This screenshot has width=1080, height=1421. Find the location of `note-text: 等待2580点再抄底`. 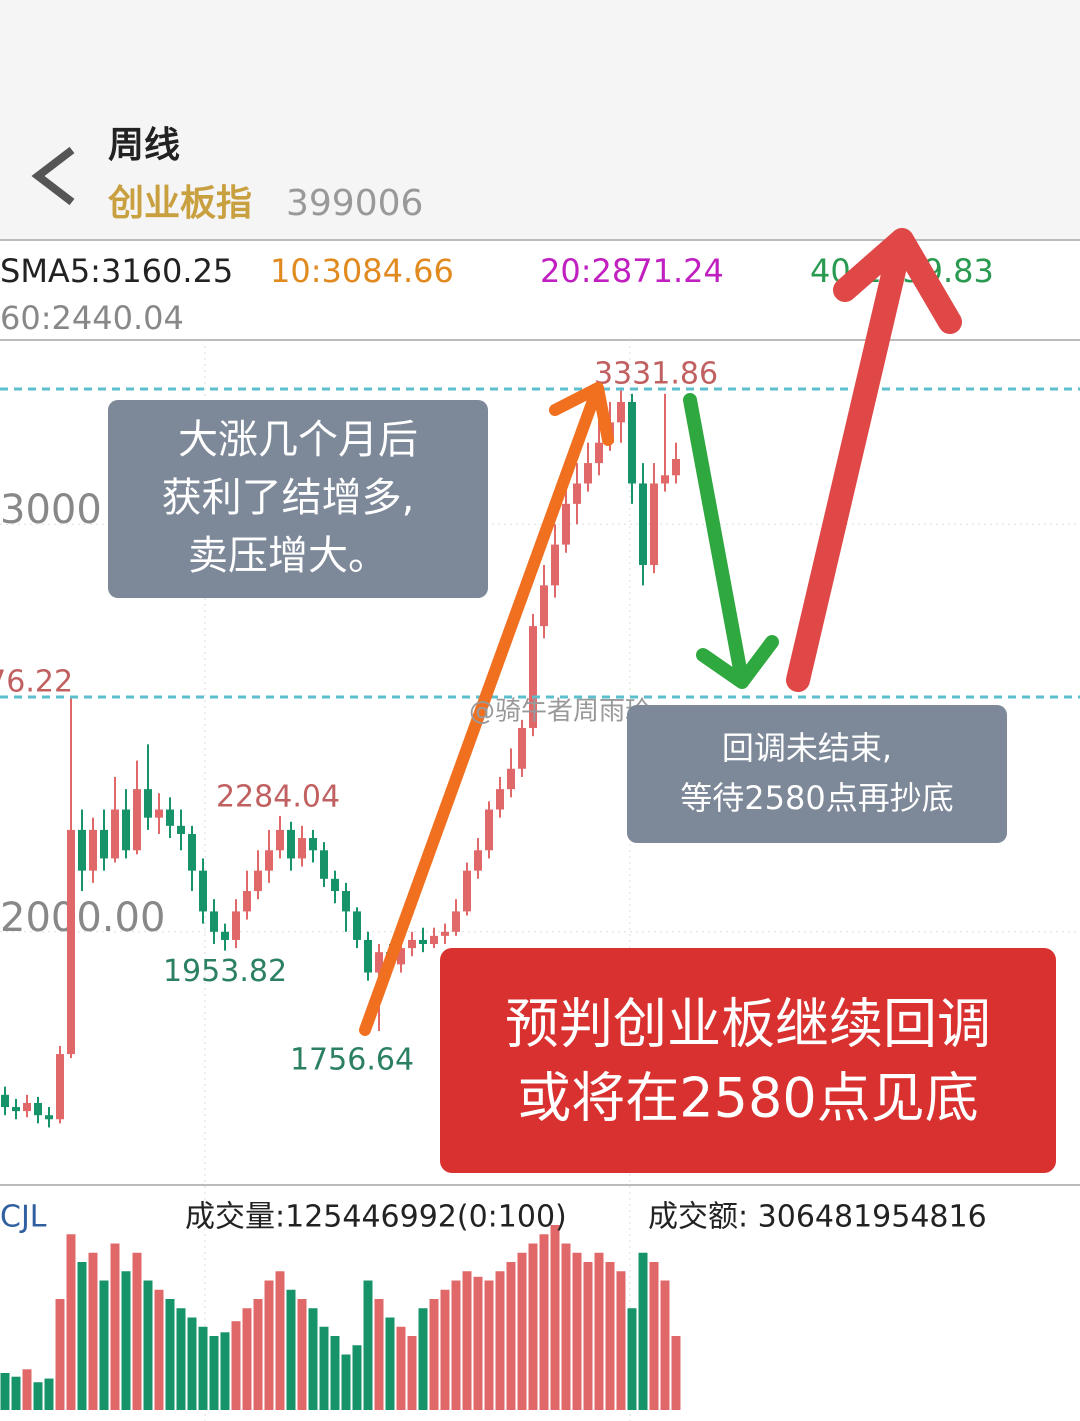

note-text: 等待2580点再抄底 is located at coordinates (816, 798).